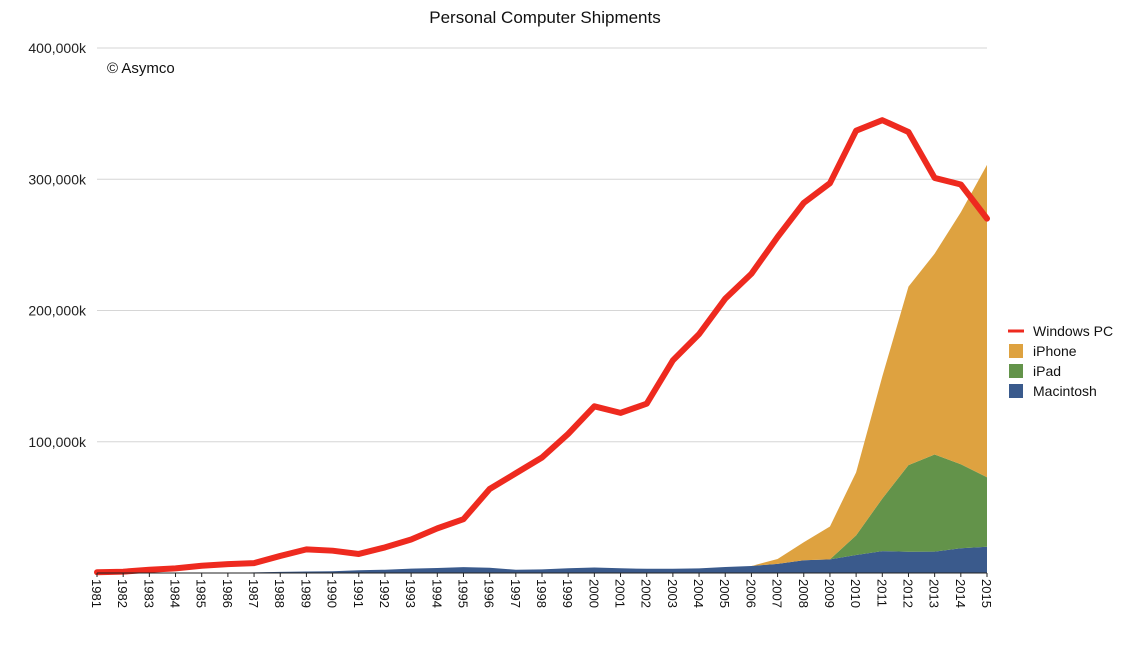 The image size is (1147, 650). I want to click on x-tick-label: 2006, so click(750, 593).